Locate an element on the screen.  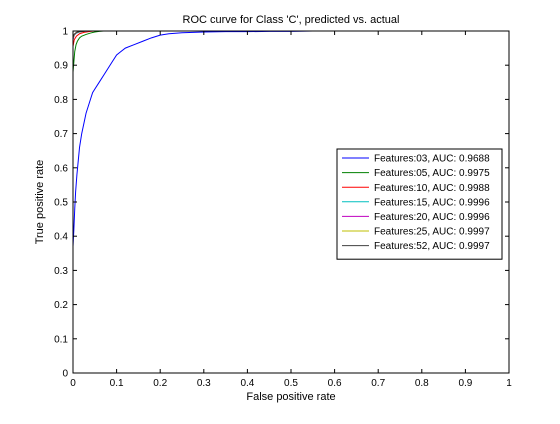
x-tick-label: 0.5 is located at coordinates (291, 383).